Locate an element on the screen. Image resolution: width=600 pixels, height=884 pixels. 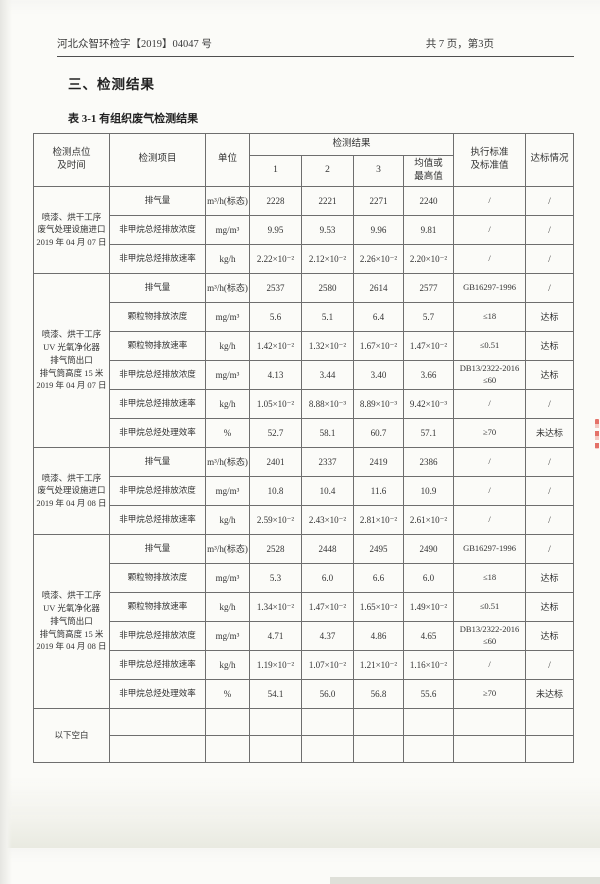
cell-avg: 2490 is located at coordinates (428, 548).